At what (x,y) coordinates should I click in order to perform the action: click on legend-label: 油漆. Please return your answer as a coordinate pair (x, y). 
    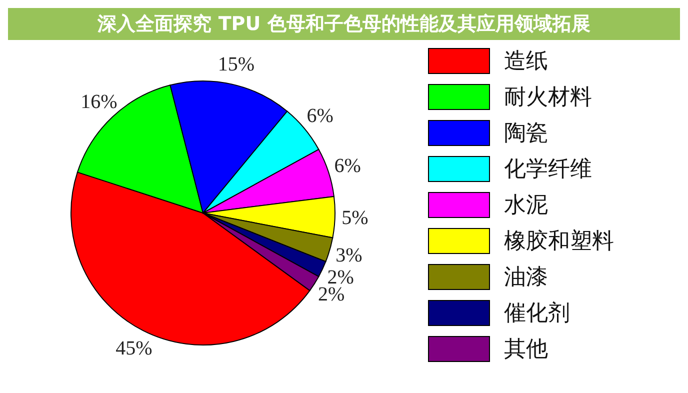
    Looking at the image, I should click on (526, 277).